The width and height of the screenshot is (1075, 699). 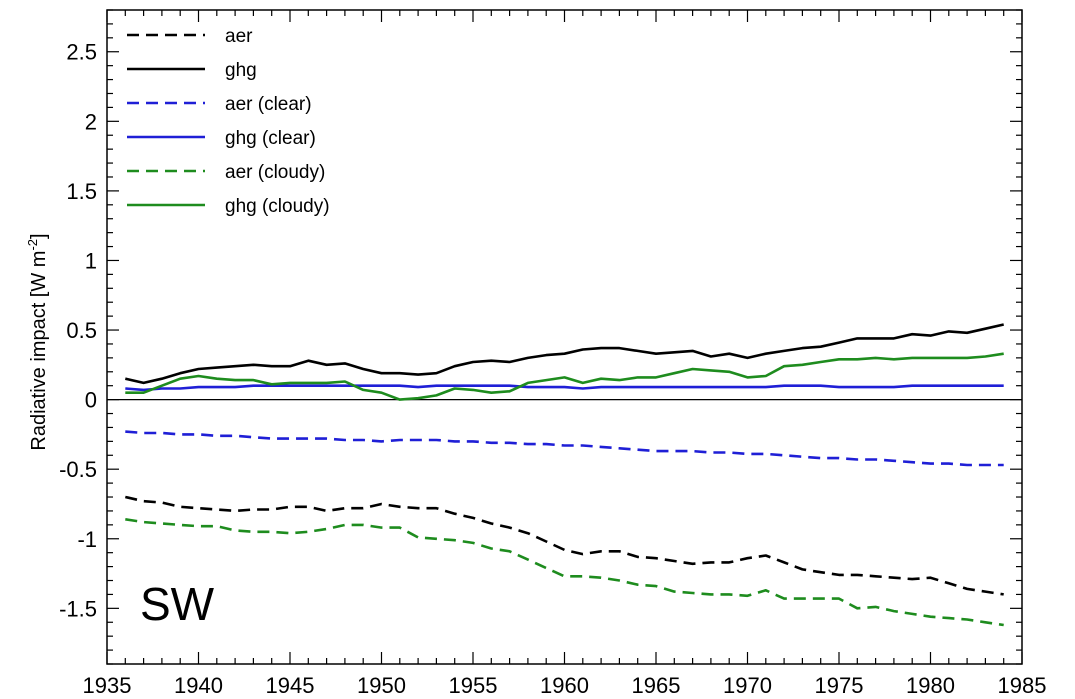 What do you see at coordinates (839, 685) in the screenshot?
I see `x-tick-label: 1975` at bounding box center [839, 685].